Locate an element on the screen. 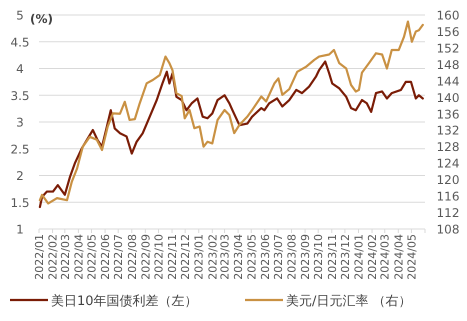  x-tick-label: 2022/01 is located at coordinates (39, 257).